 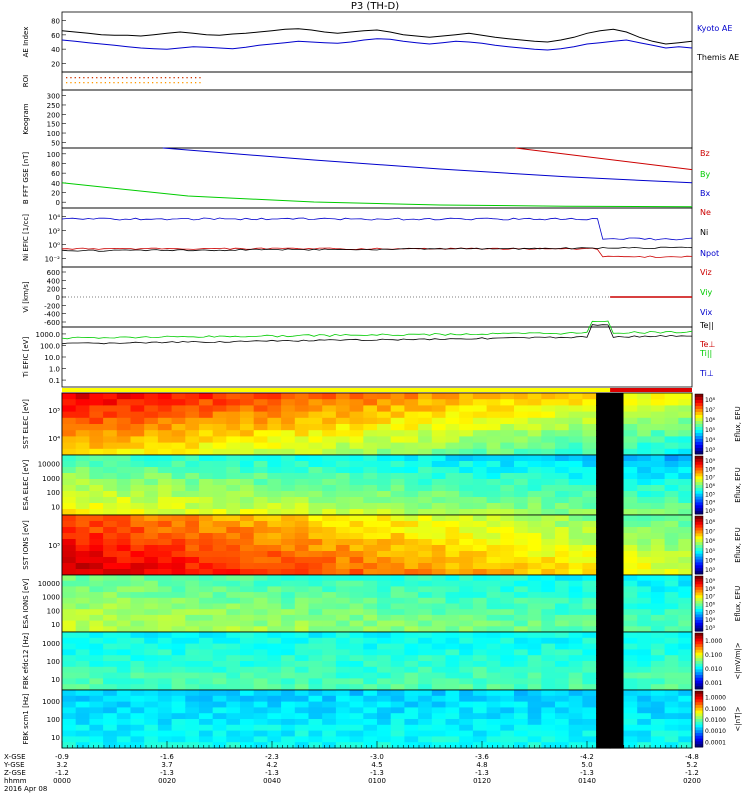 I want to click on colorbar-tick-label: 0.0001, so click(x=715, y=742).